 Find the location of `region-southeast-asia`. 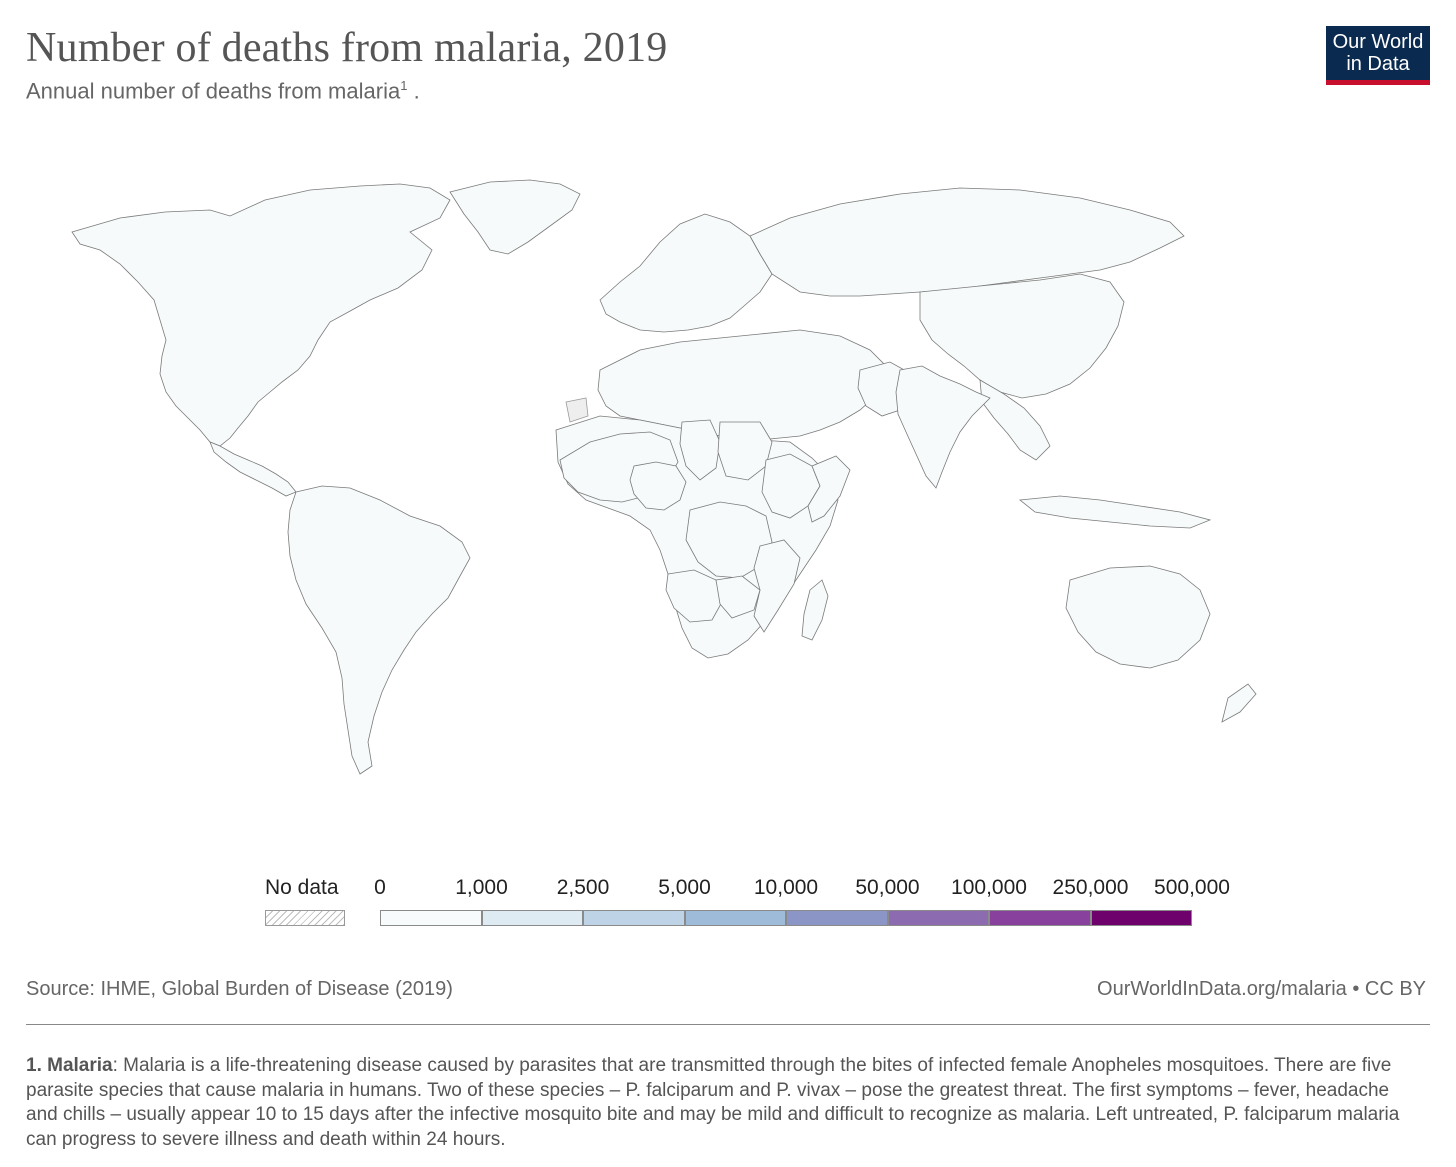

region-southeast-asia is located at coordinates (1015, 420).